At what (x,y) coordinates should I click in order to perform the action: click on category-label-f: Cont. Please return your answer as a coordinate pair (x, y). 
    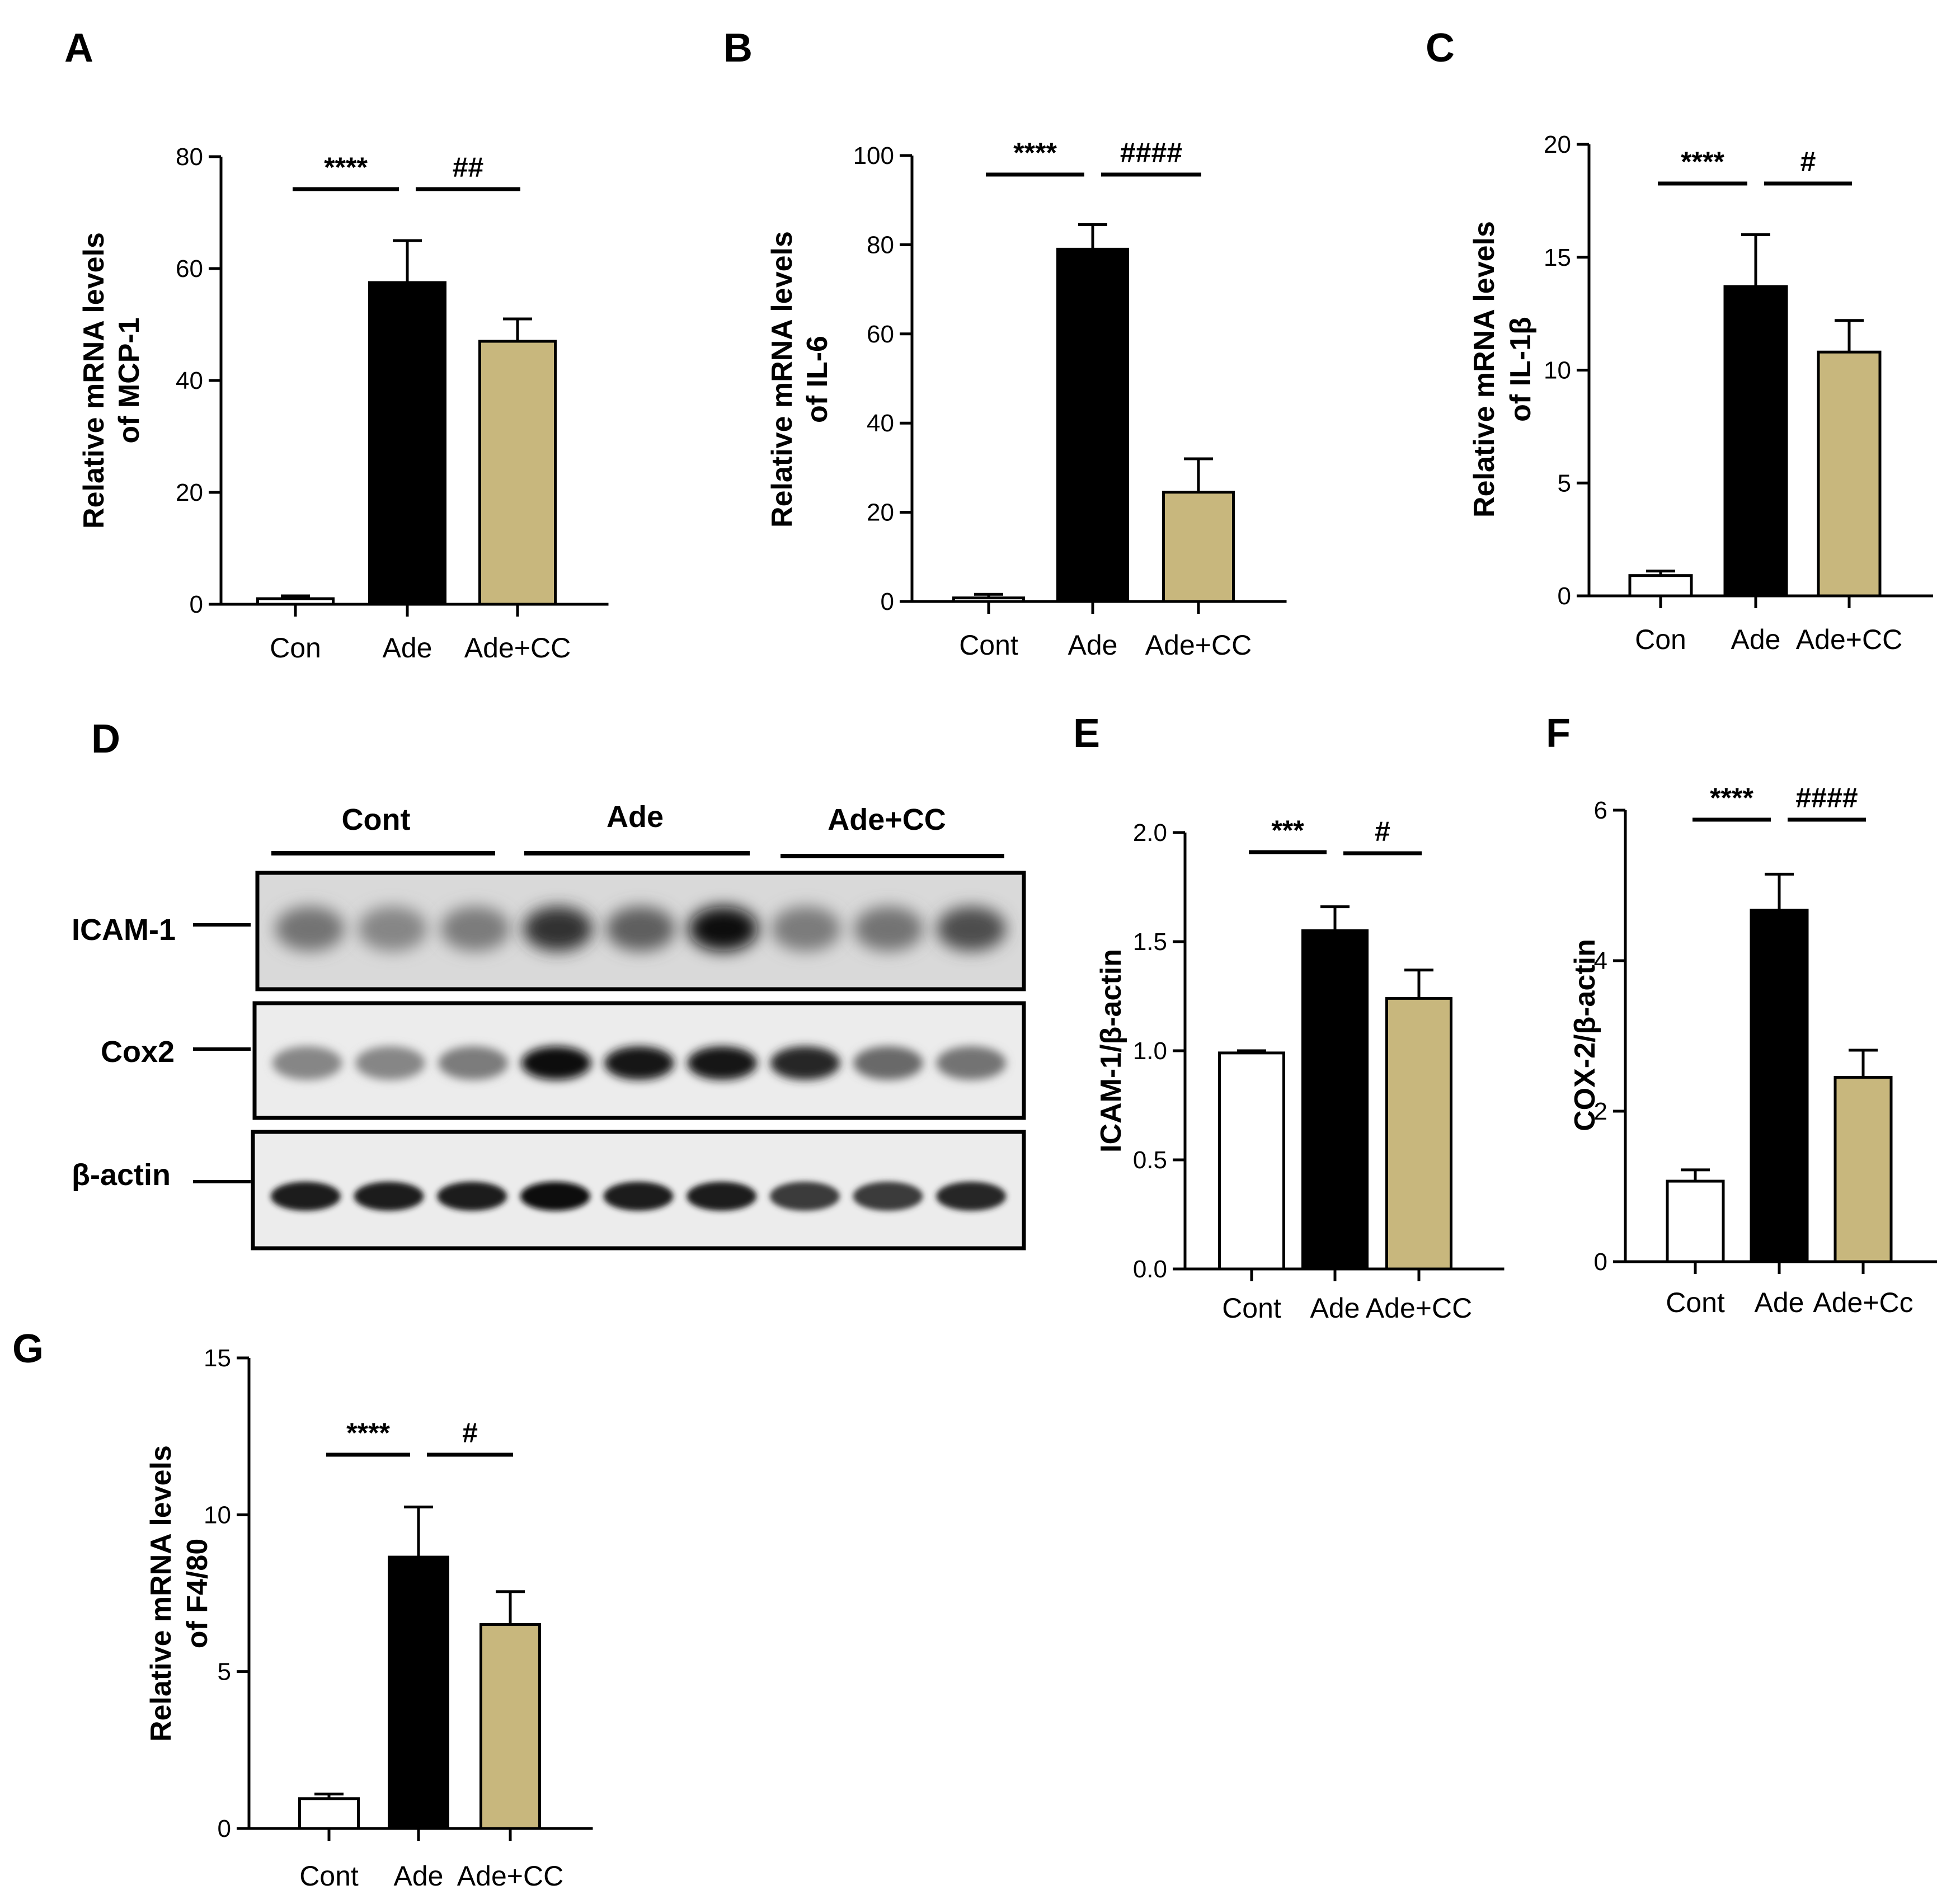
    Looking at the image, I should click on (1696, 1302).